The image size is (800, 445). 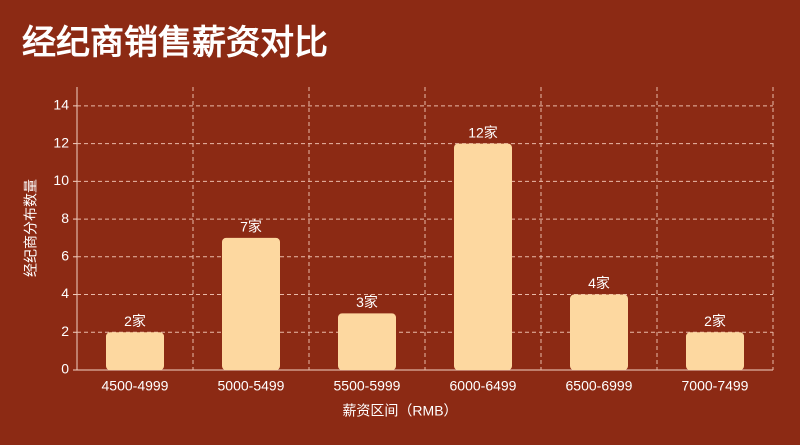 I want to click on x-axis-label: 薪资区间（RMB）, so click(x=399, y=411).